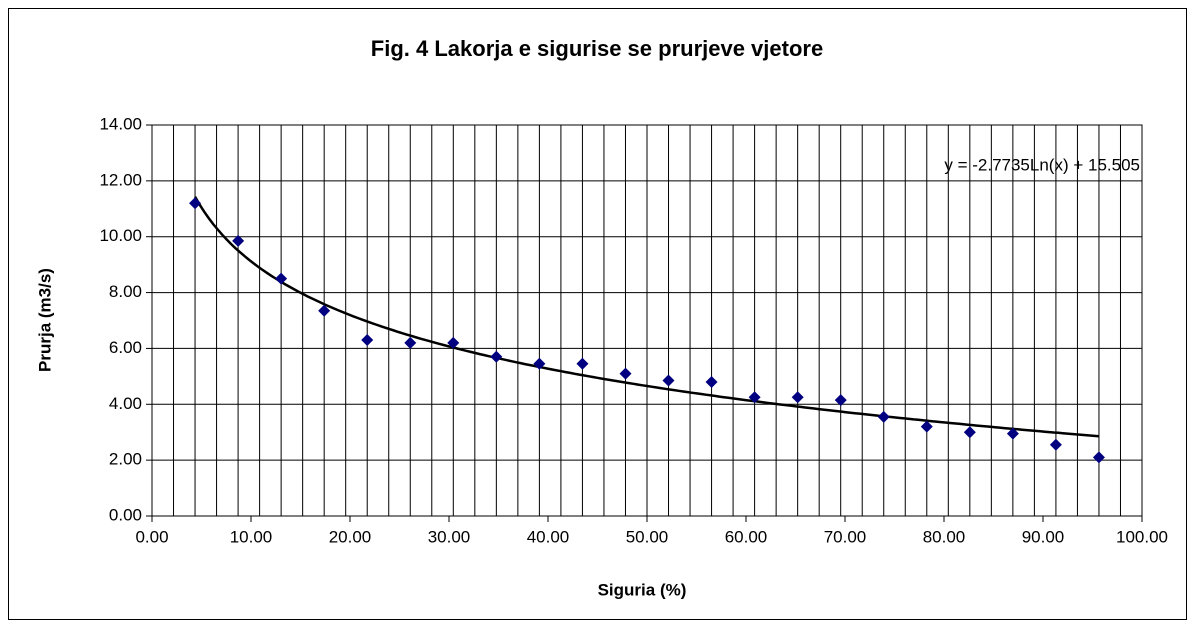 Image resolution: width=1195 pixels, height=628 pixels. I want to click on y-tick-label: 6.00, so click(125, 347).